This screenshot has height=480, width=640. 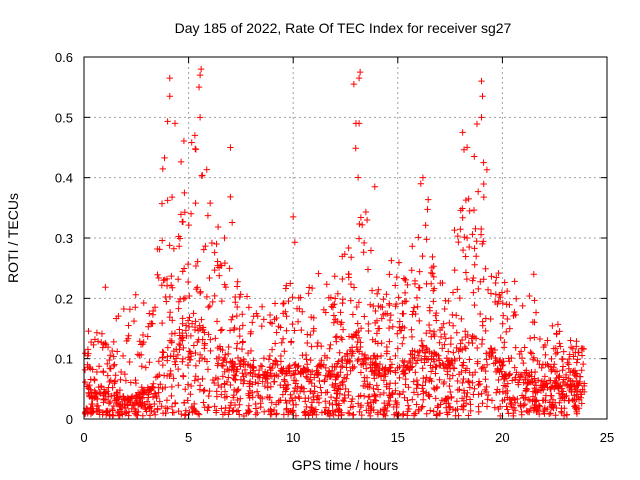 I want to click on y-tick-label: 0.6, so click(x=64, y=57).